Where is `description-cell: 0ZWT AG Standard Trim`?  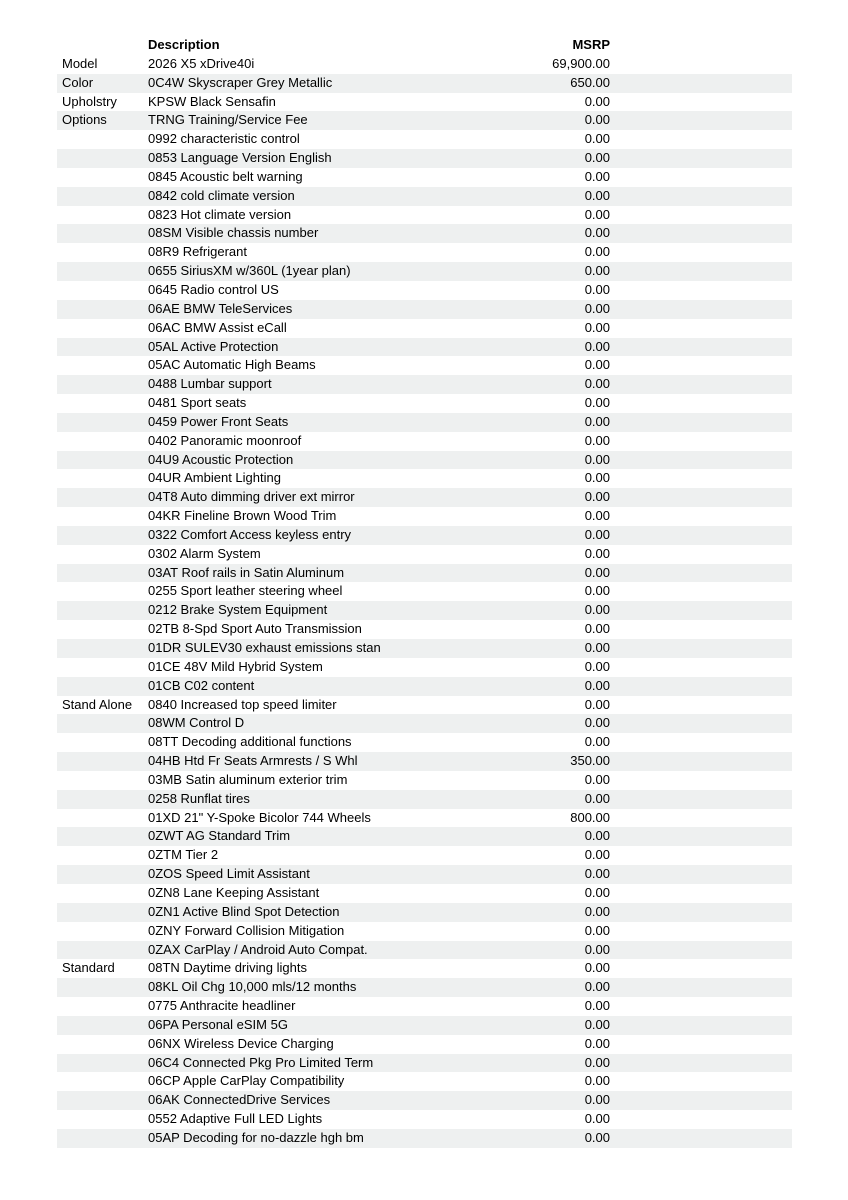 description-cell: 0ZWT AG Standard Trim is located at coordinates (219, 836).